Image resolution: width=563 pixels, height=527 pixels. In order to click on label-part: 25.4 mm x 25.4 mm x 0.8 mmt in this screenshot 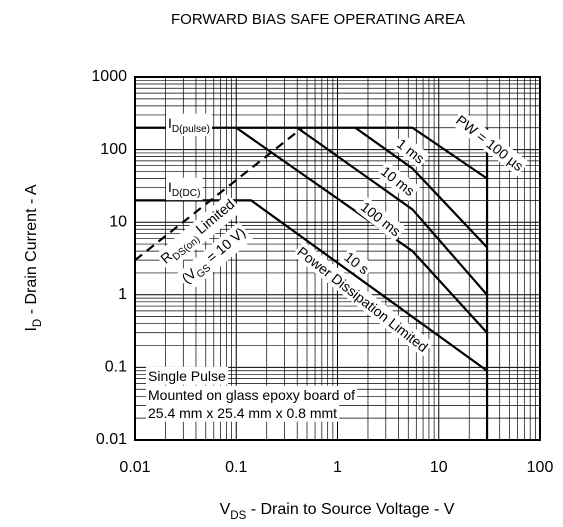, I will do `click(242, 413)`.